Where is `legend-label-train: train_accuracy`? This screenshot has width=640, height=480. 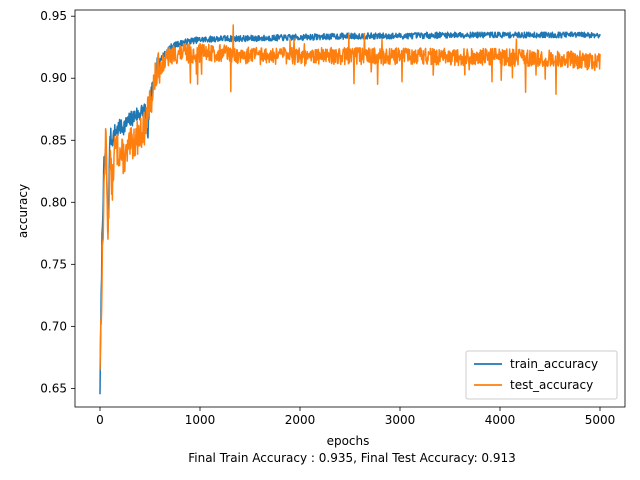
legend-label-train: train_accuracy is located at coordinates (554, 364).